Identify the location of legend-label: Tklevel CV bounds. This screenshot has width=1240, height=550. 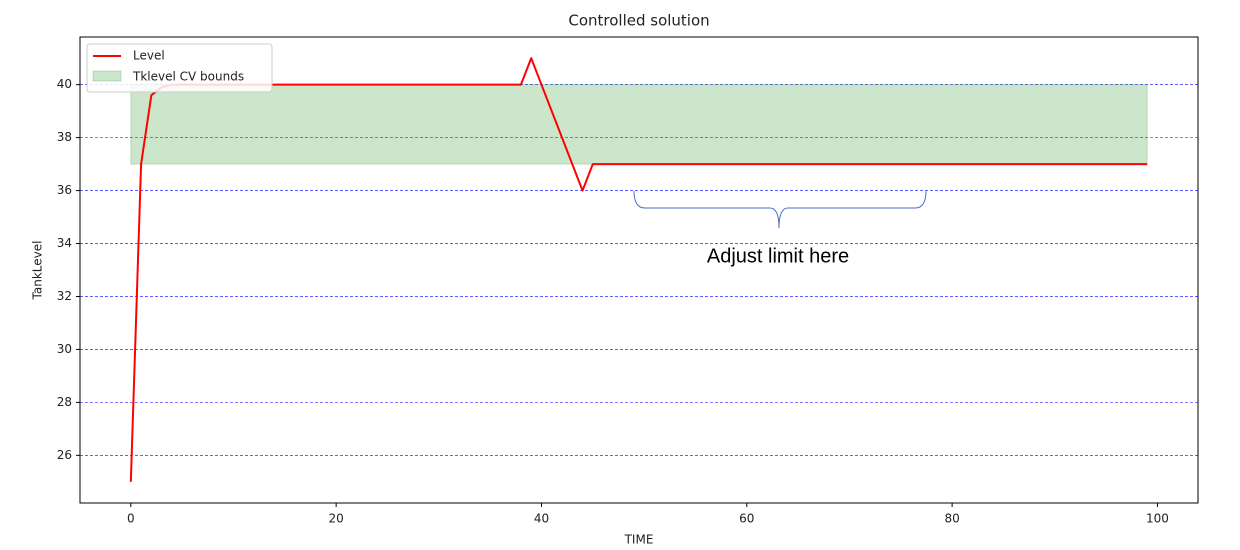
(188, 77).